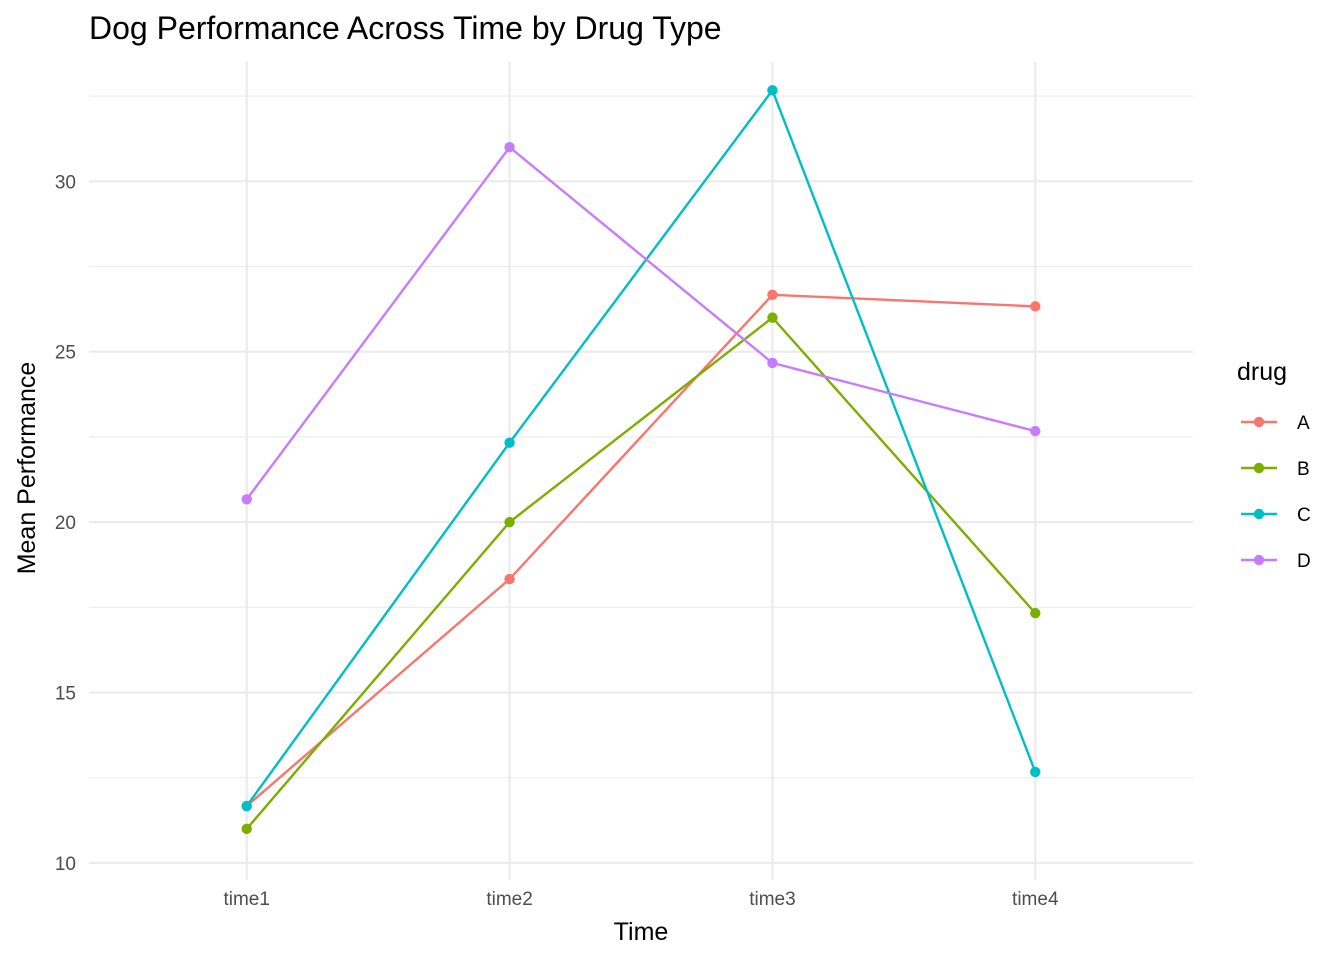  What do you see at coordinates (405, 28) in the screenshot?
I see `chart-title: Dog Performance Across Time by Drug Type` at bounding box center [405, 28].